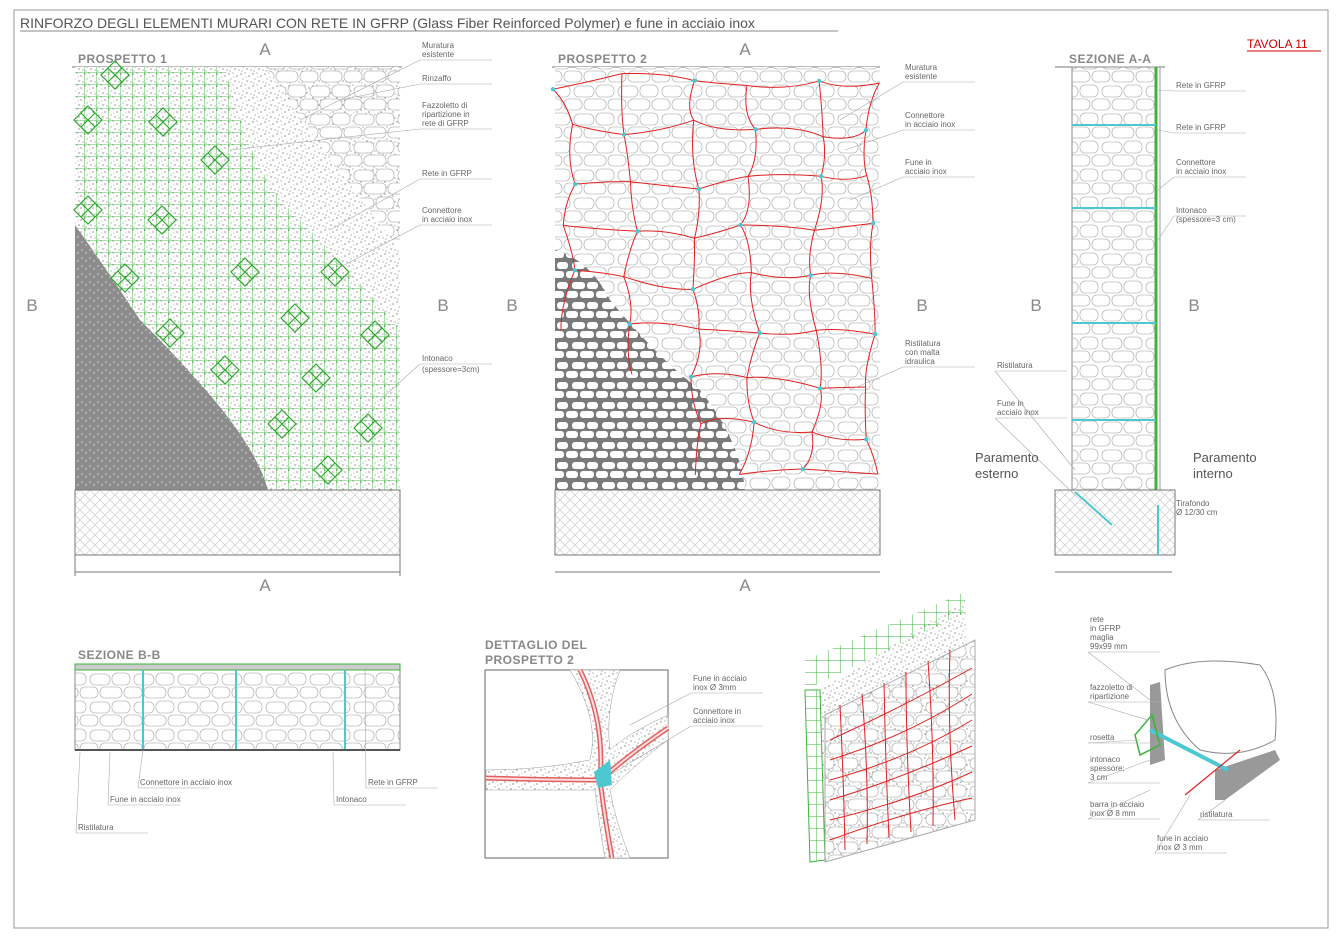  Describe the element at coordinates (1189, 750) in the screenshot. I see `iso-bar` at that location.